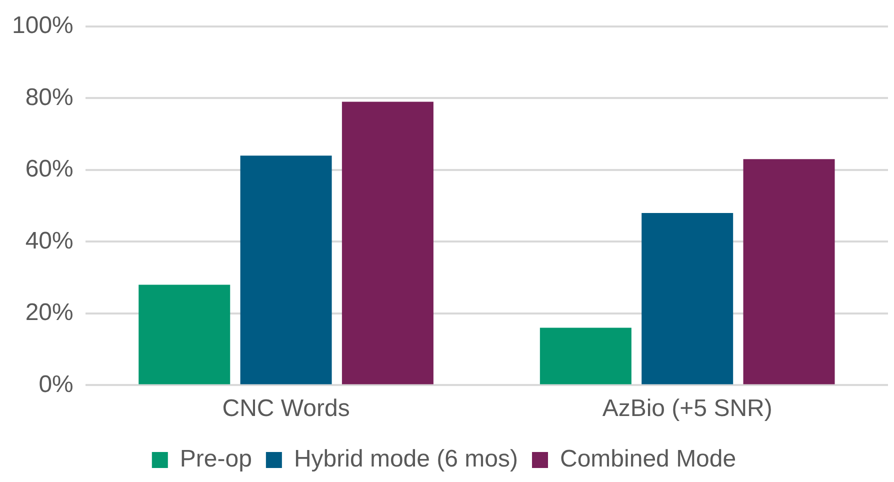  I want to click on x-tick-label: AzBio (+5 SNR), so click(687, 408).